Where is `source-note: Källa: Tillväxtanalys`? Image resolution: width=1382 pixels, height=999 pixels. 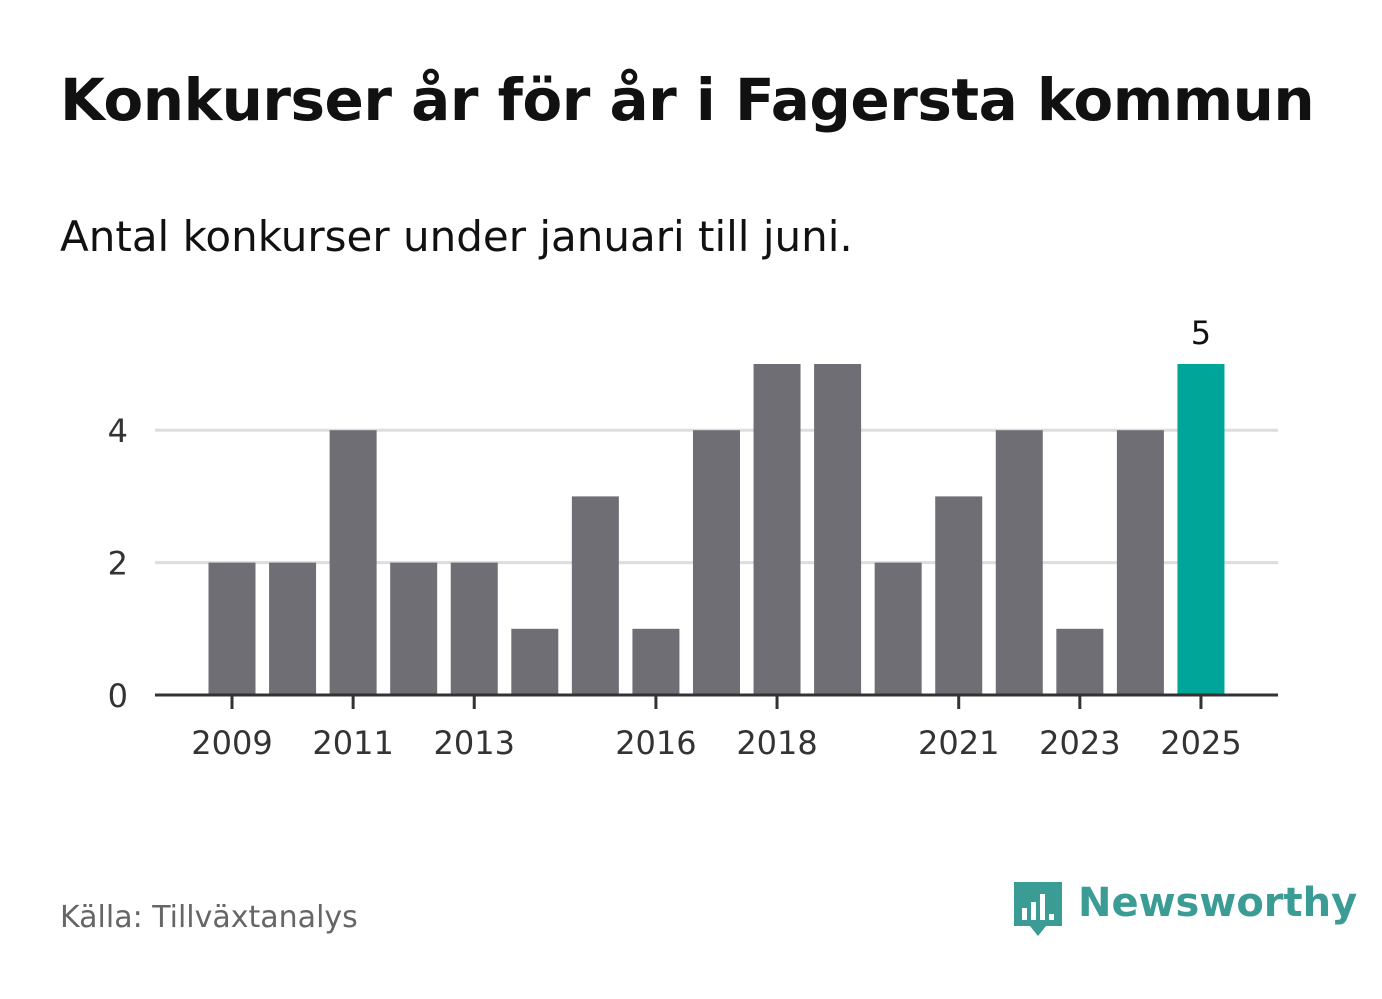 source-note: Källa: Tillväxtanalys is located at coordinates (209, 917).